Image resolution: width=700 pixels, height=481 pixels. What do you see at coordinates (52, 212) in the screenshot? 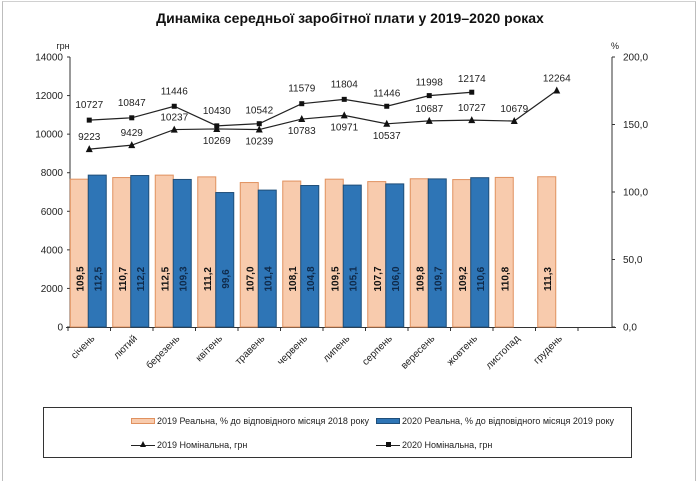
I see `left-axis-tick-label: 6000` at bounding box center [52, 212].